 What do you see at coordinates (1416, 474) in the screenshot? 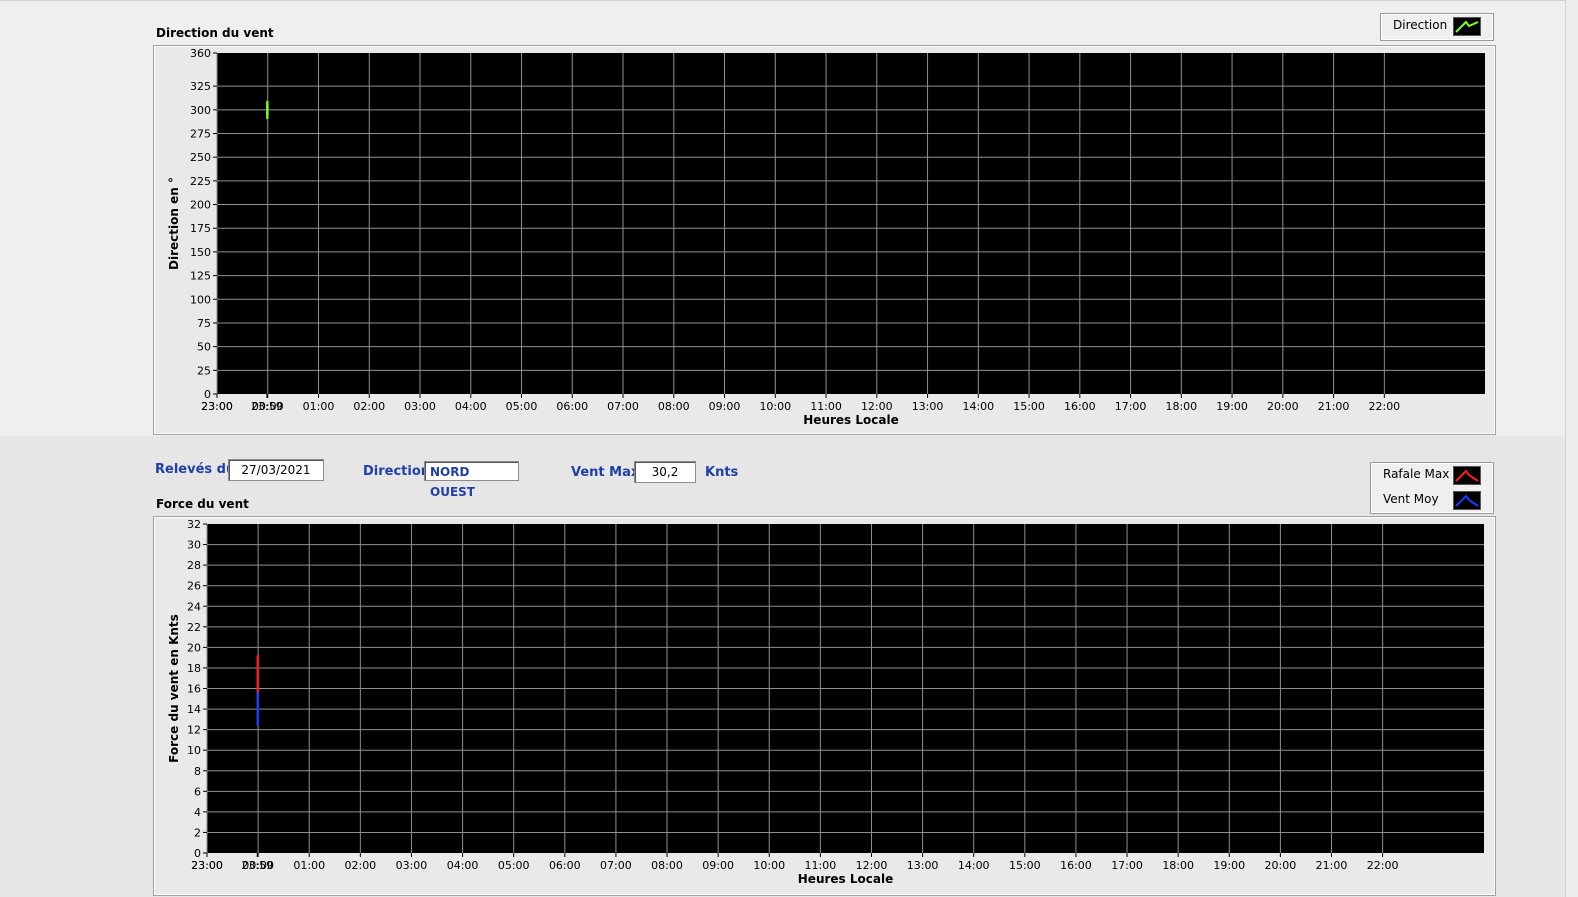
I see `legend-label-rafale: Rafale Max` at bounding box center [1416, 474].